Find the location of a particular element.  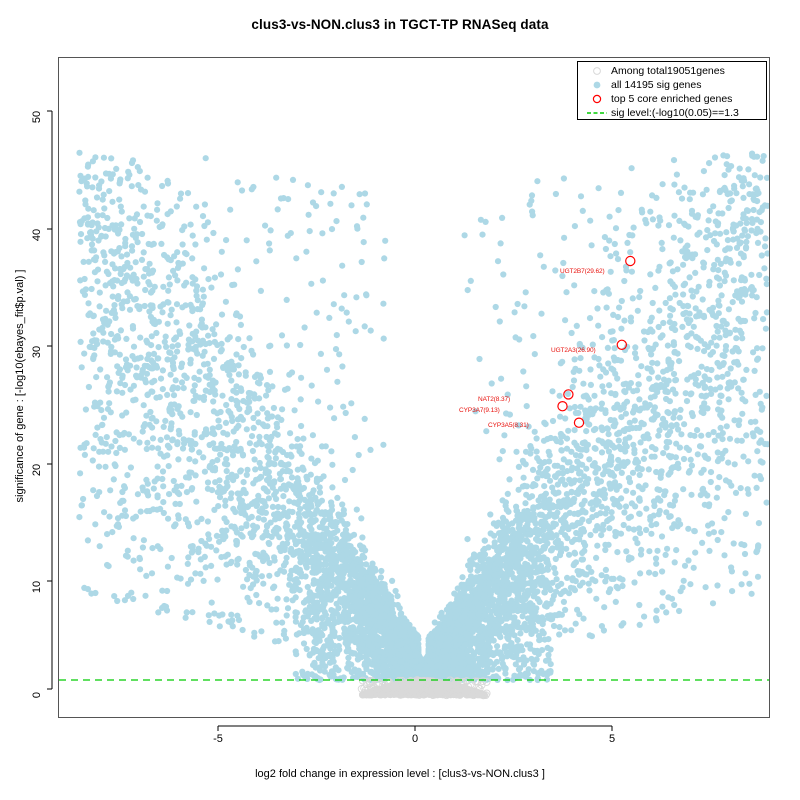

legend-item-sig-level: sig level:(-log10(0.05)==1.3 is located at coordinates (673, 113).